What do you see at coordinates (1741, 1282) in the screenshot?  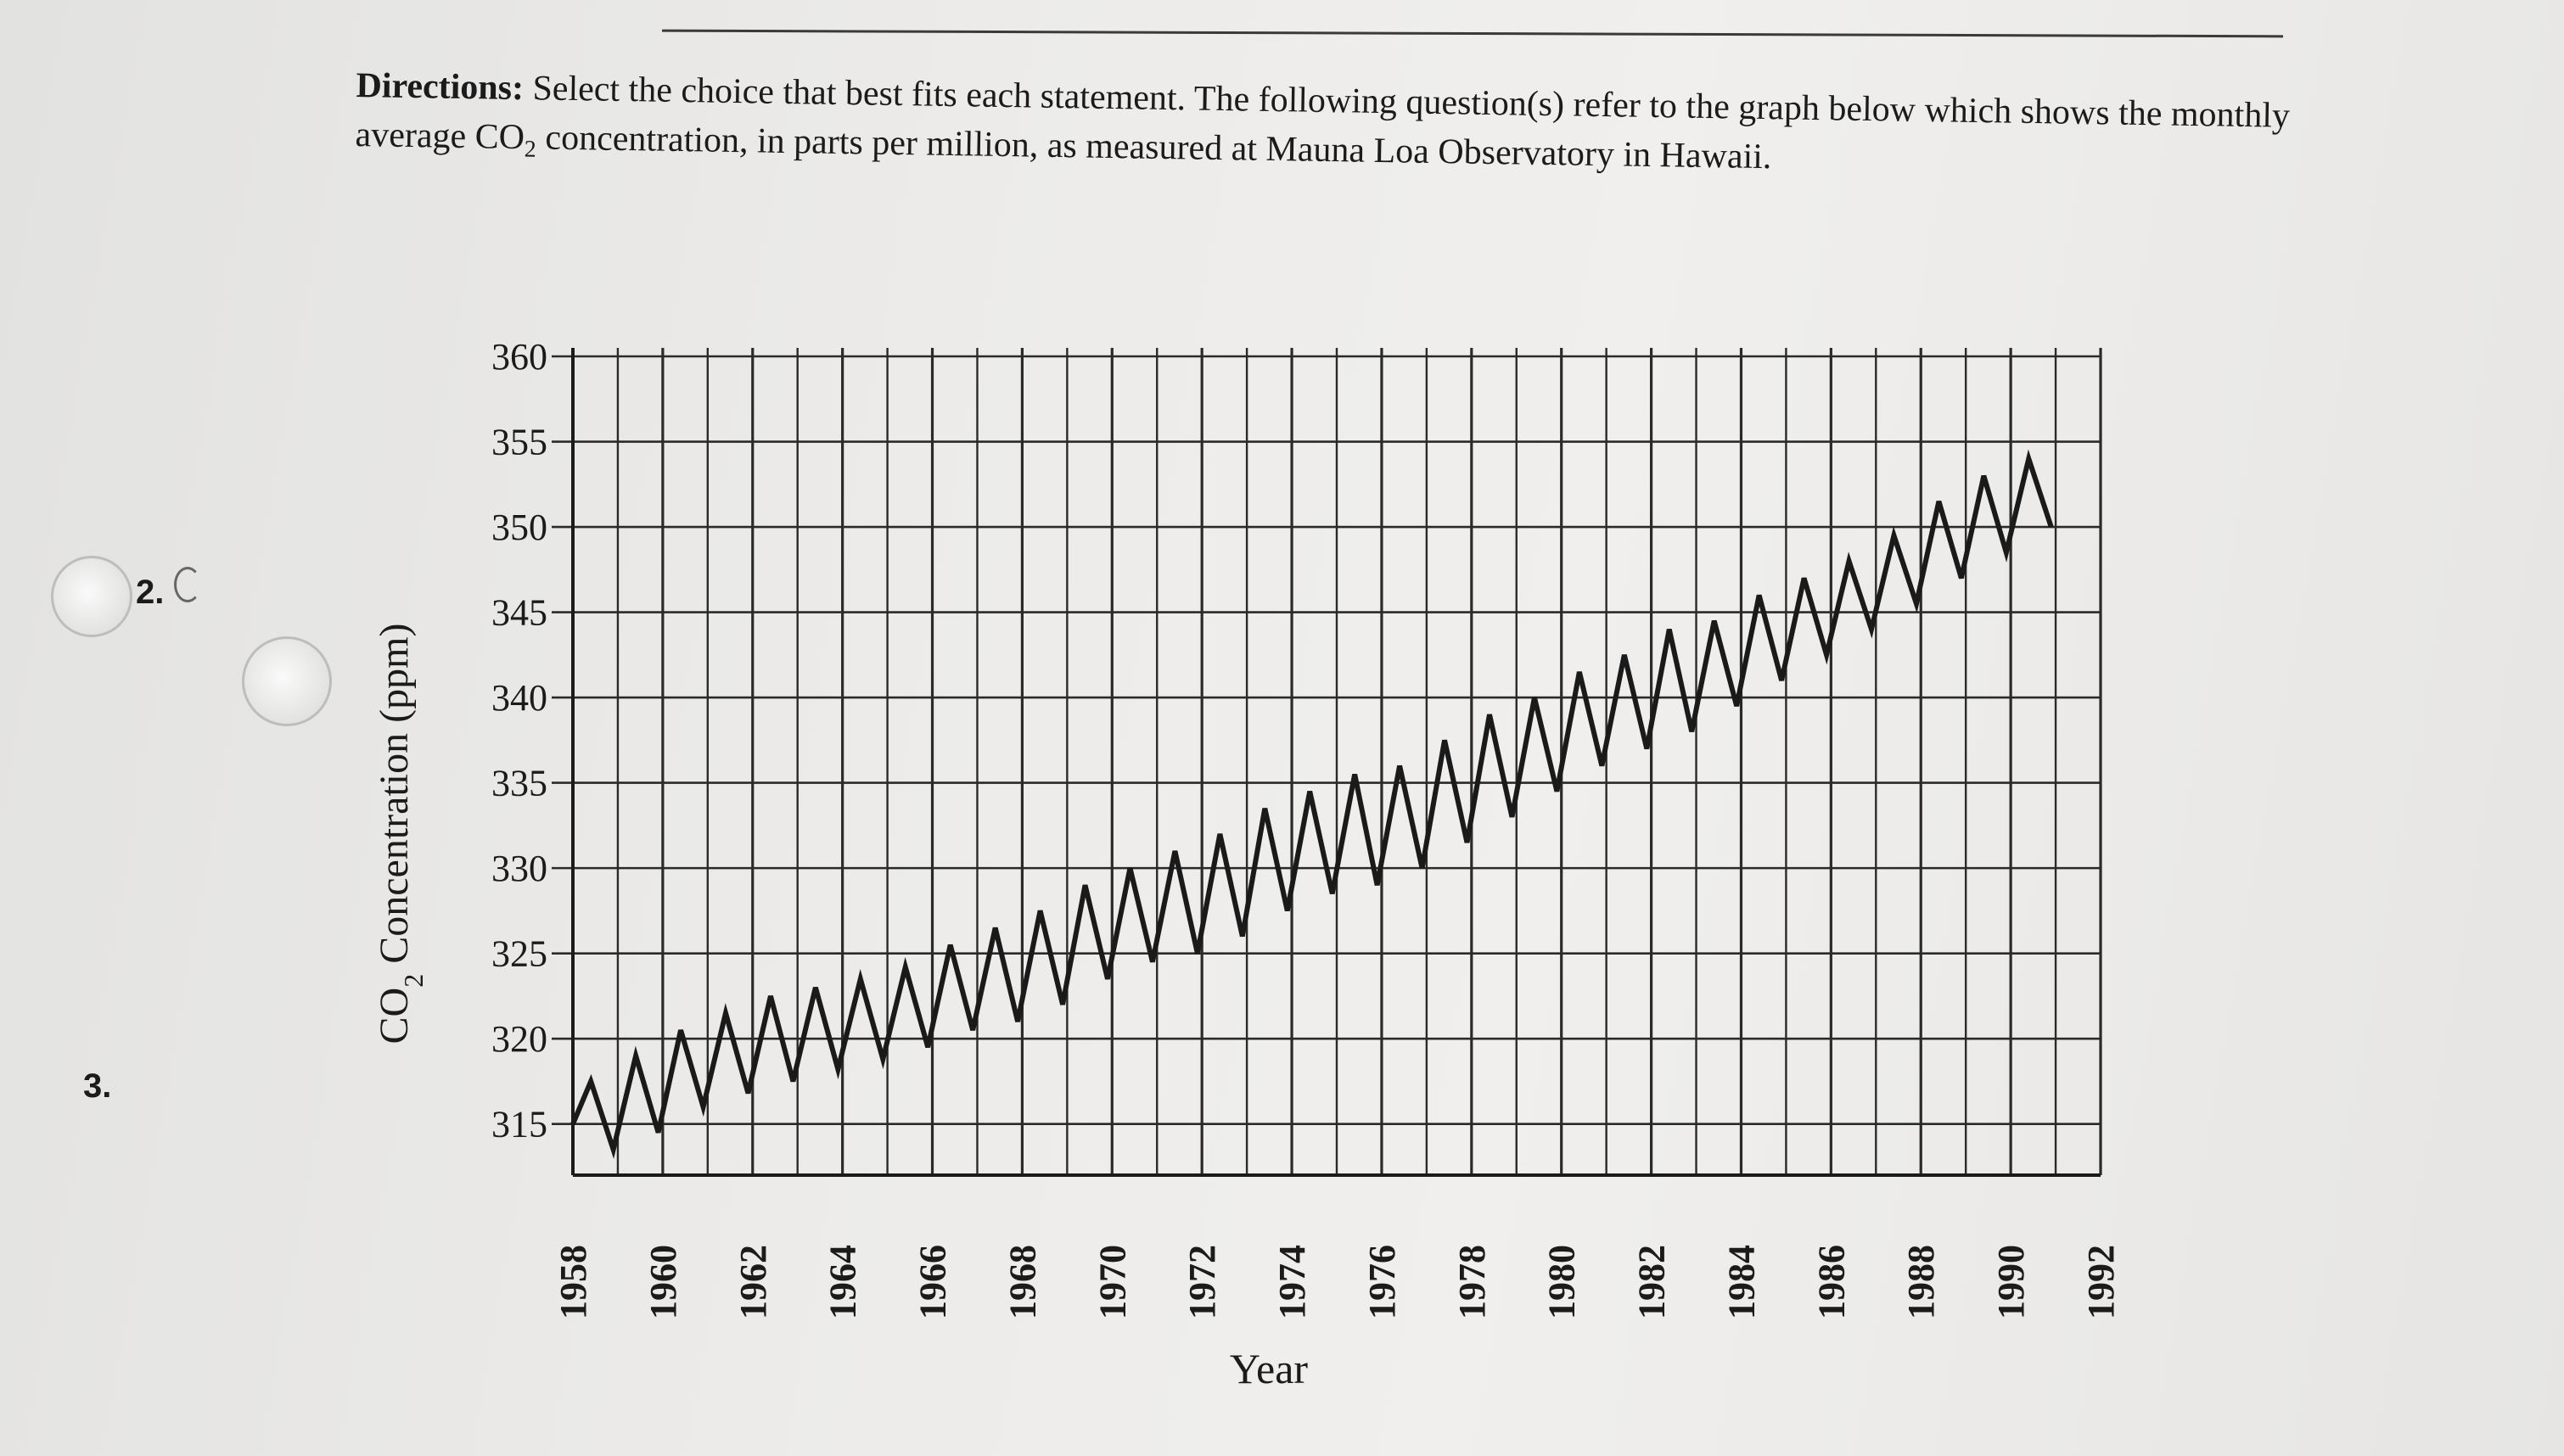 I see `x-tick-label-1984: 1984` at bounding box center [1741, 1282].